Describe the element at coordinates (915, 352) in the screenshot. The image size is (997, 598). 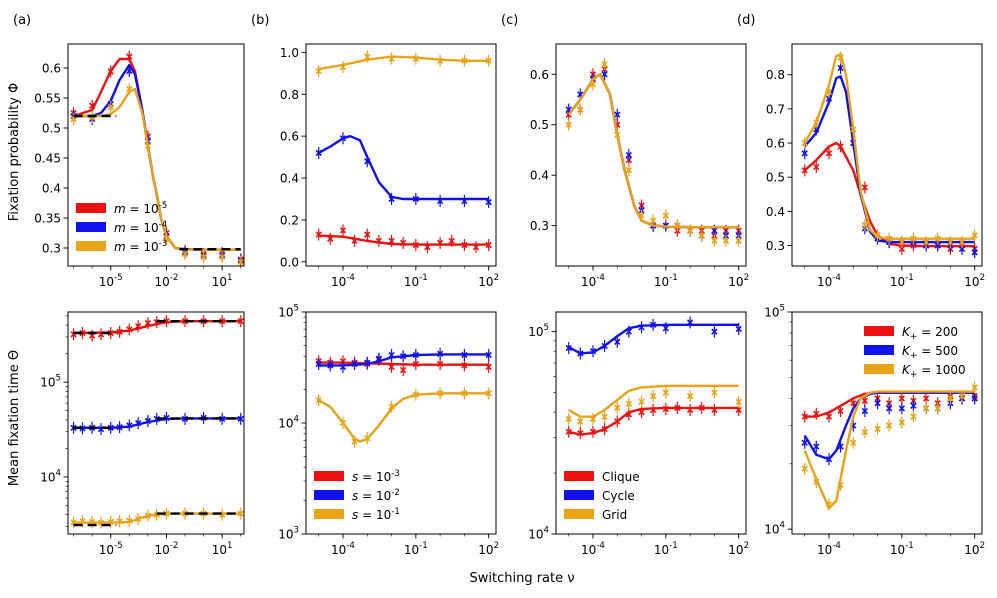
I see `legend: K+ = 200 K+ = 500 K+ = 1000` at that location.